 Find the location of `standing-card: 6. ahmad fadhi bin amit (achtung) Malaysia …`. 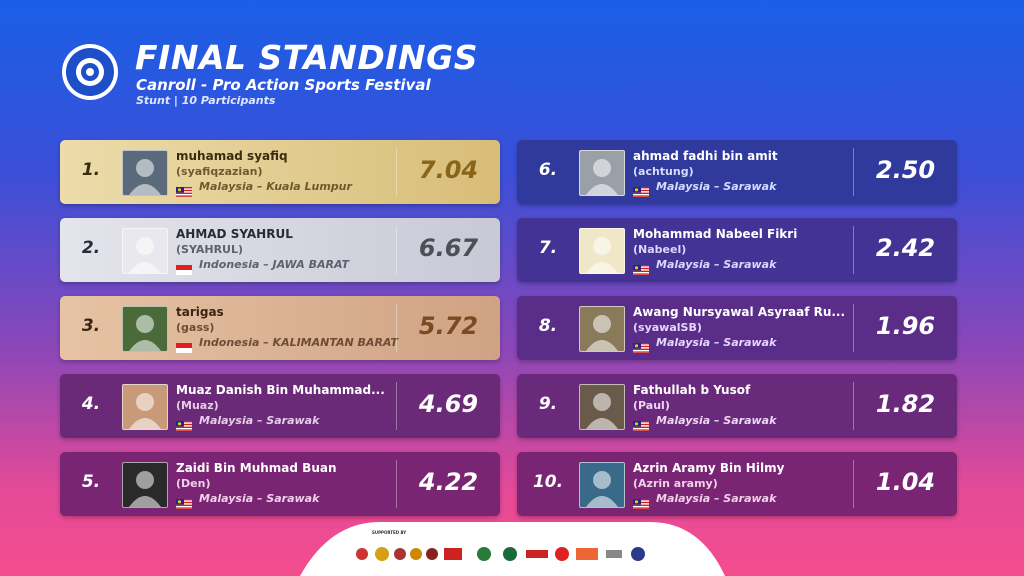

standing-card: 6. ahmad fadhi bin amit (achtung) Malaysia … is located at coordinates (737, 172).